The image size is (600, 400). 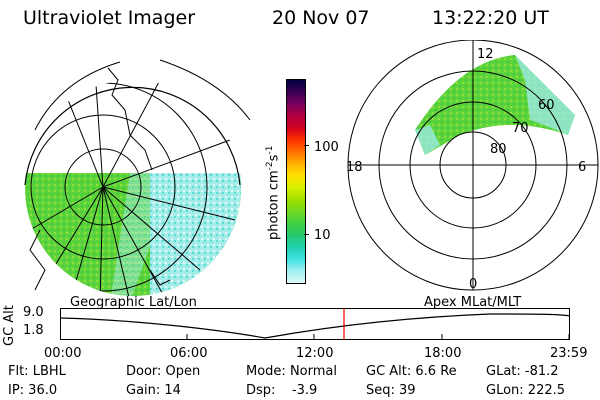 What do you see at coordinates (133, 302) in the screenshot?
I see `geographic-projection-label: Geographic Lat/Lon` at bounding box center [133, 302].